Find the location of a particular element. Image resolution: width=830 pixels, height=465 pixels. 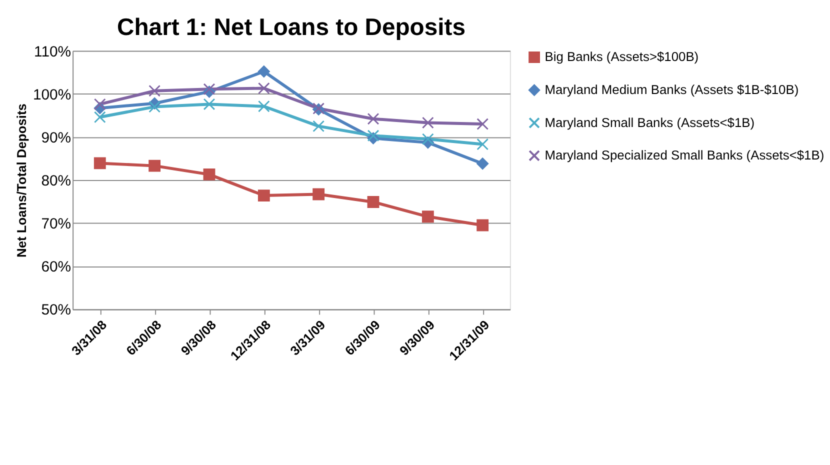

y-tick-label: 110% is located at coordinates (53, 52).